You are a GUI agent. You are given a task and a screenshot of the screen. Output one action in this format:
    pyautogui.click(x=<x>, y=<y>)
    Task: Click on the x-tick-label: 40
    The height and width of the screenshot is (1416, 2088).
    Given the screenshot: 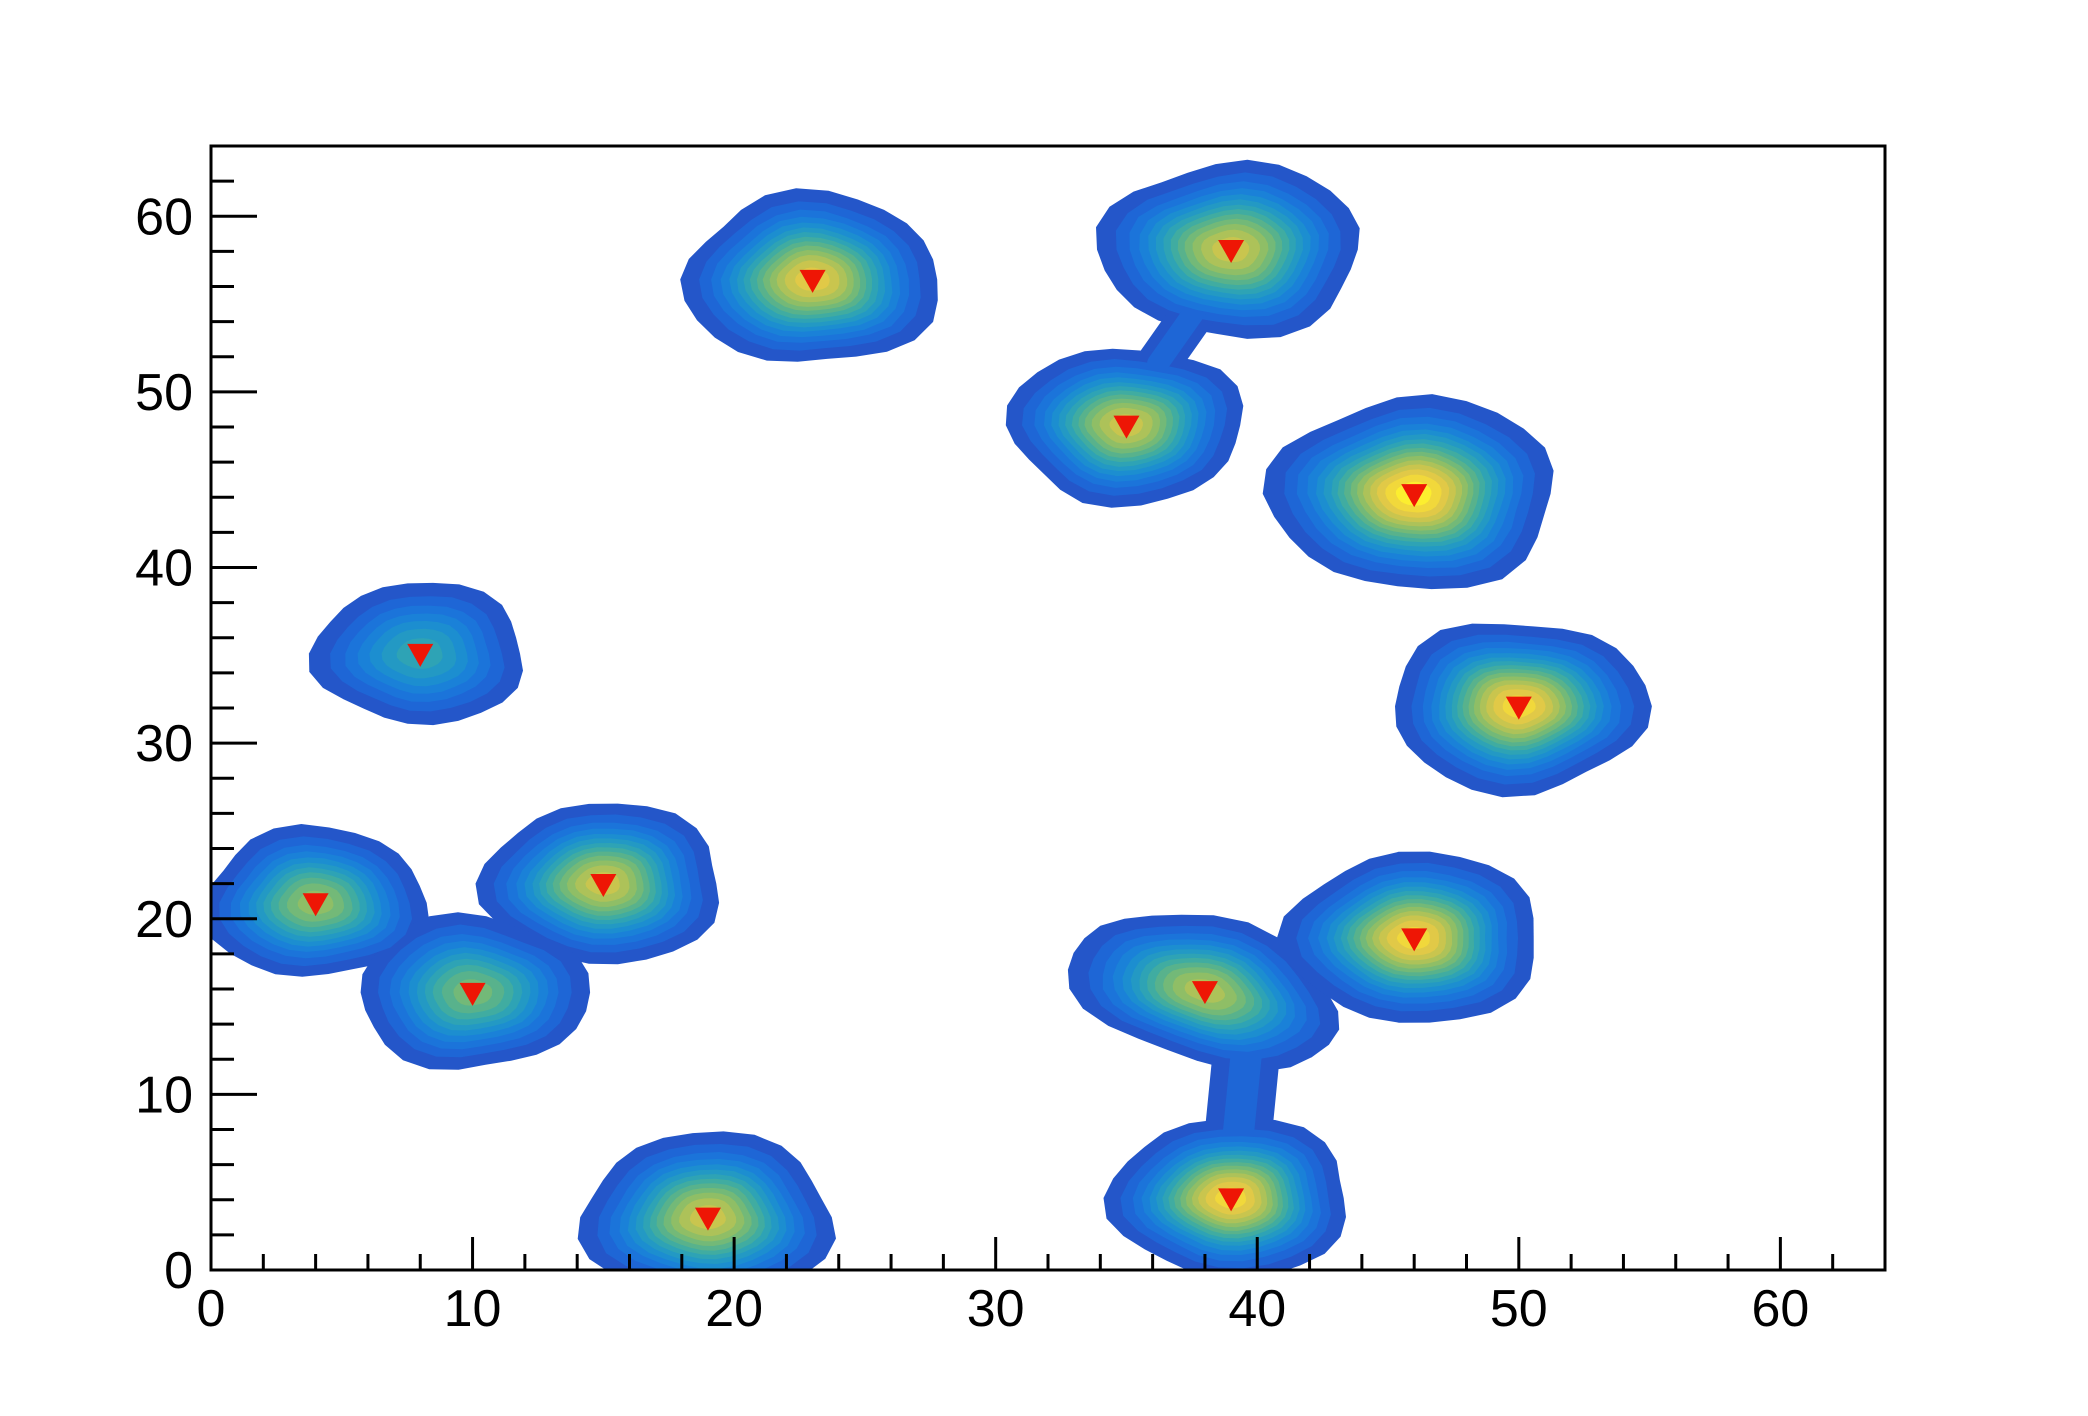 What is the action you would take?
    pyautogui.click(x=1257, y=1309)
    